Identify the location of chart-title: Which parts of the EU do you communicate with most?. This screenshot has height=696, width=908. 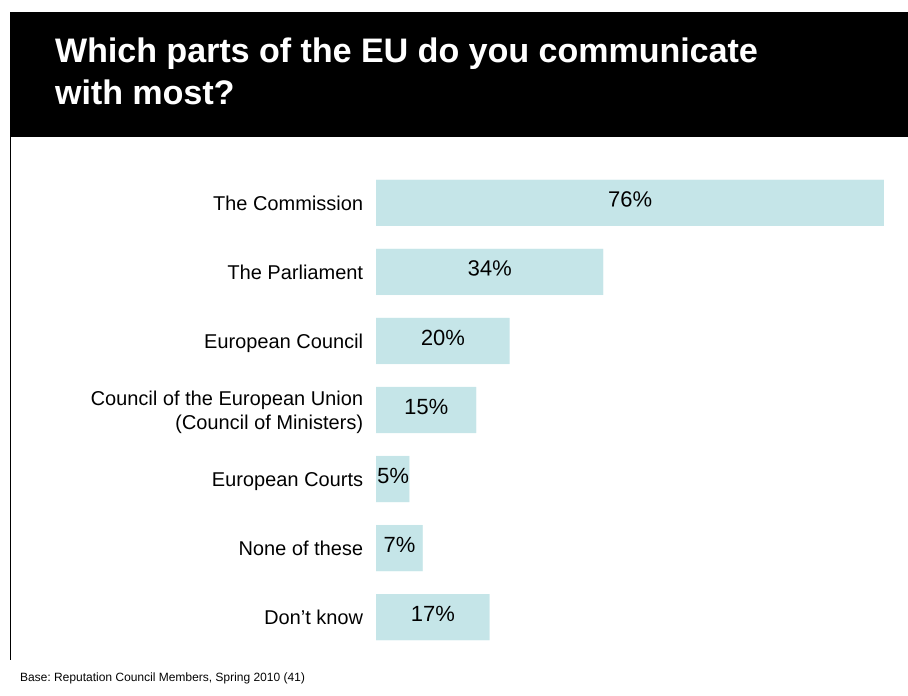
(406, 72).